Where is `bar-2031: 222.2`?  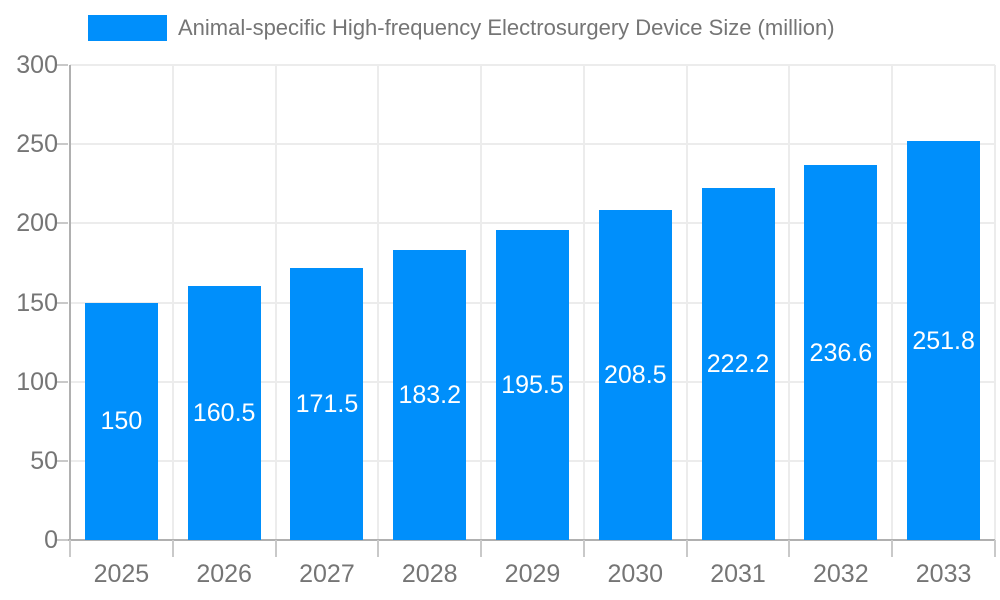
bar-2031: 222.2 is located at coordinates (738, 364).